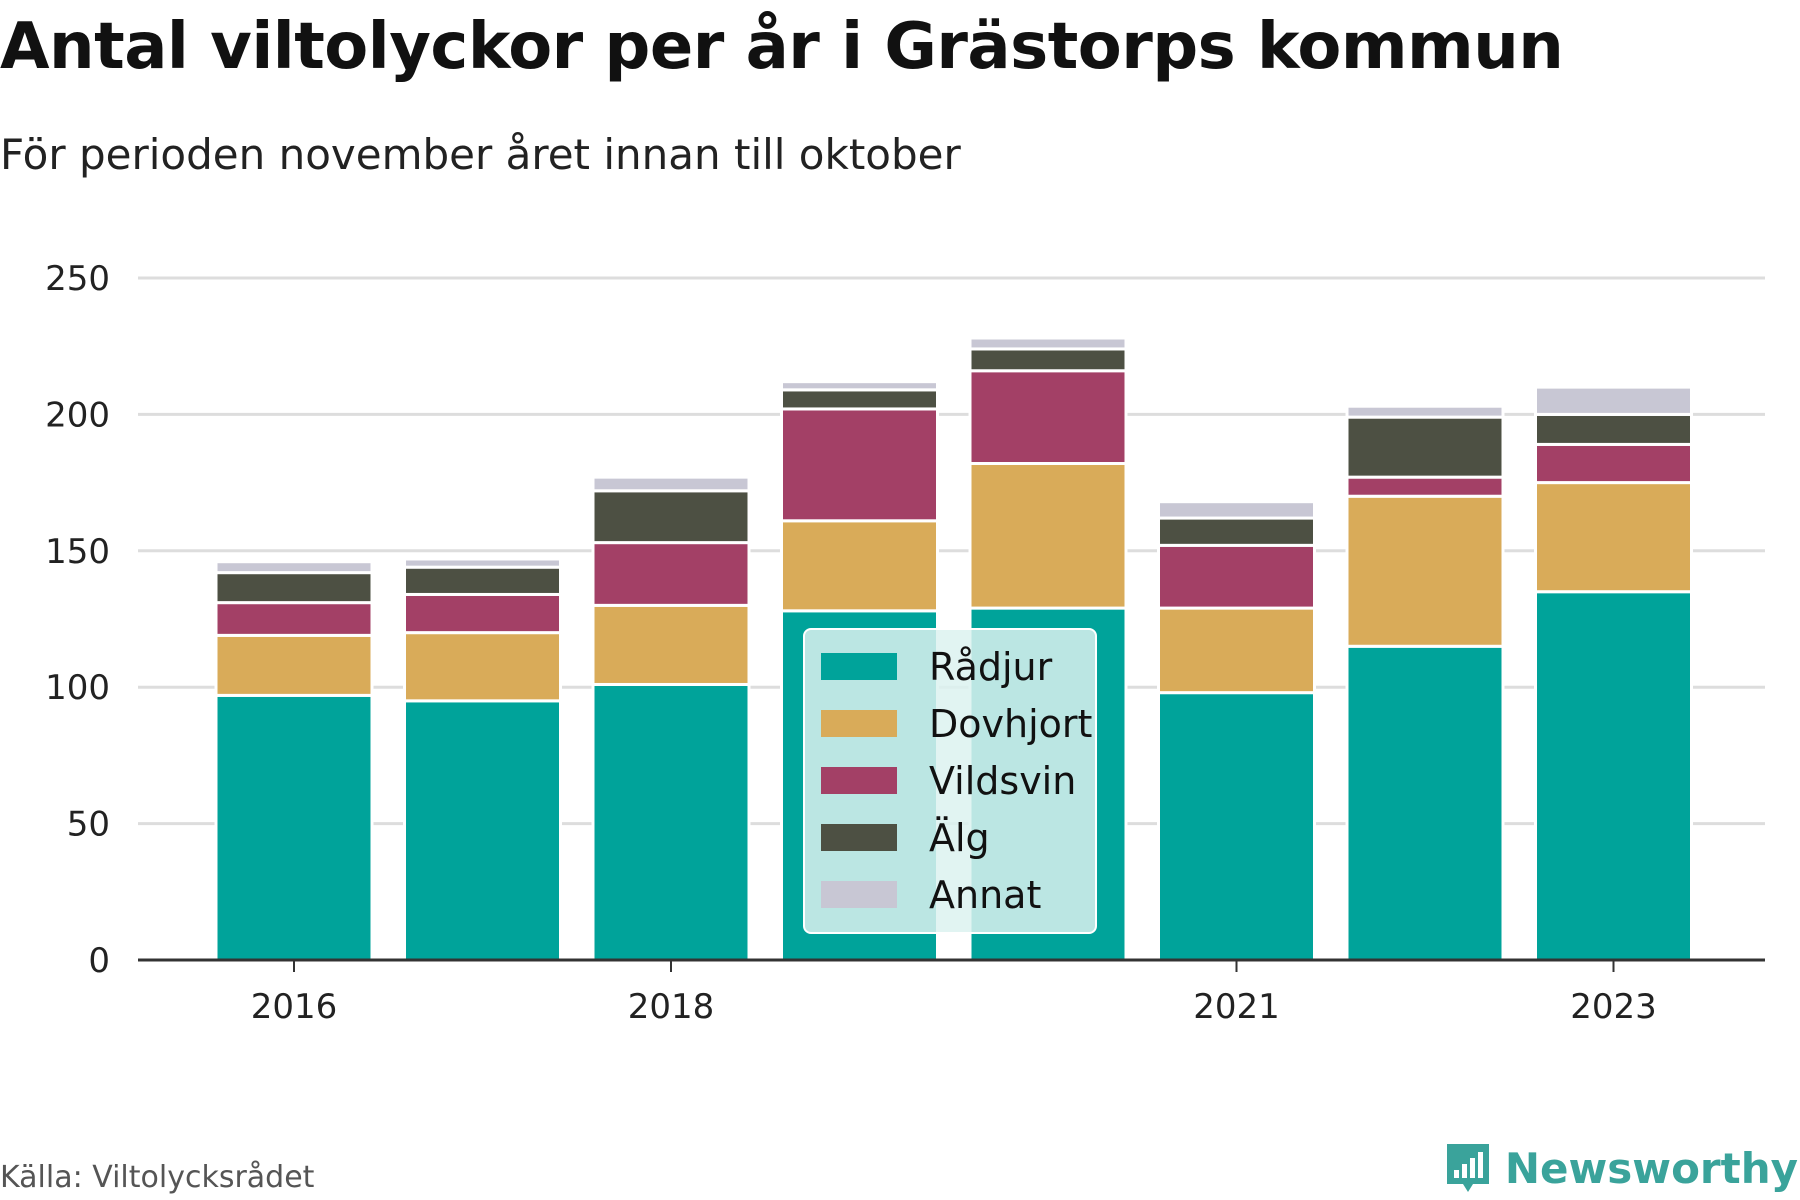 The width and height of the screenshot is (1800, 1200). Describe the element at coordinates (1613, 1007) in the screenshot. I see `x-tick-label: 2023` at that location.